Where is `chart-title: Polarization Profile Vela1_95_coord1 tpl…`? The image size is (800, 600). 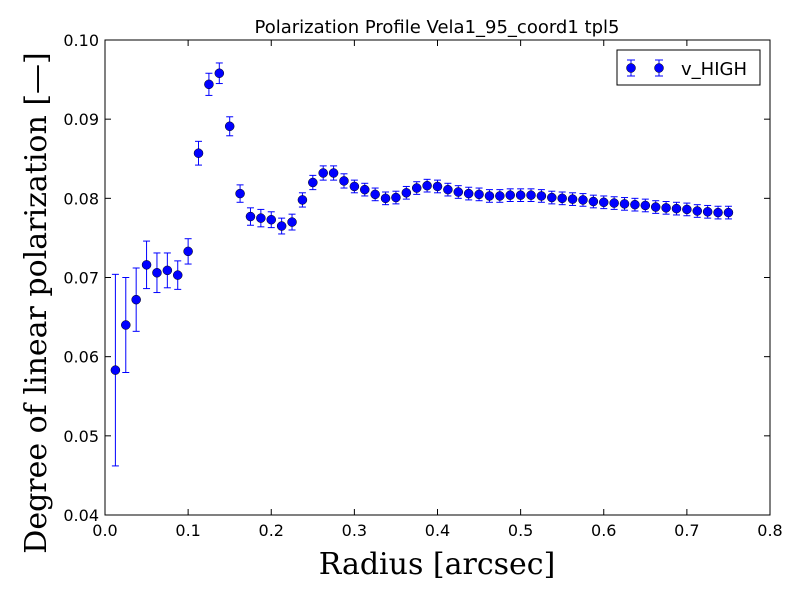
chart-title: Polarization Profile Vela1_95_coord1 tpl… is located at coordinates (437, 27).